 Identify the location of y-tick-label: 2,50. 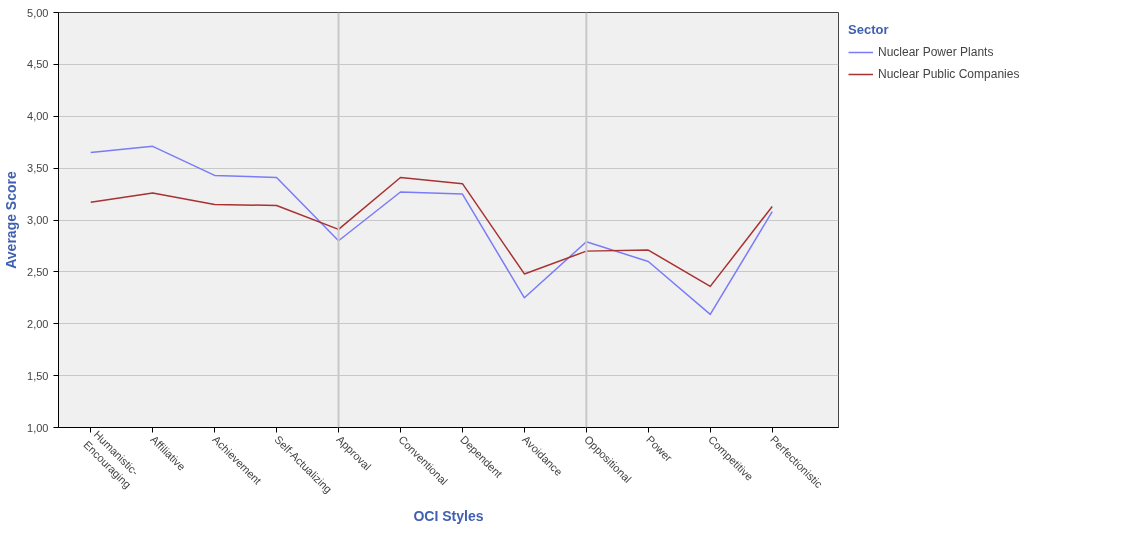
(38, 271).